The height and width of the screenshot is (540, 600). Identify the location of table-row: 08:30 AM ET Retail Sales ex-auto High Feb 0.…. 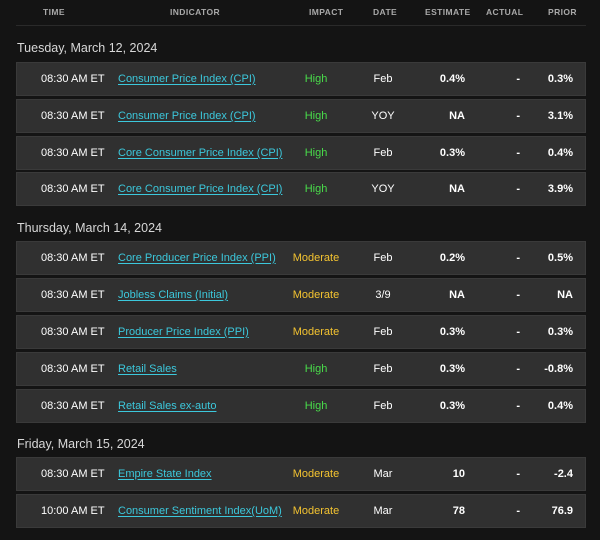
(301, 406).